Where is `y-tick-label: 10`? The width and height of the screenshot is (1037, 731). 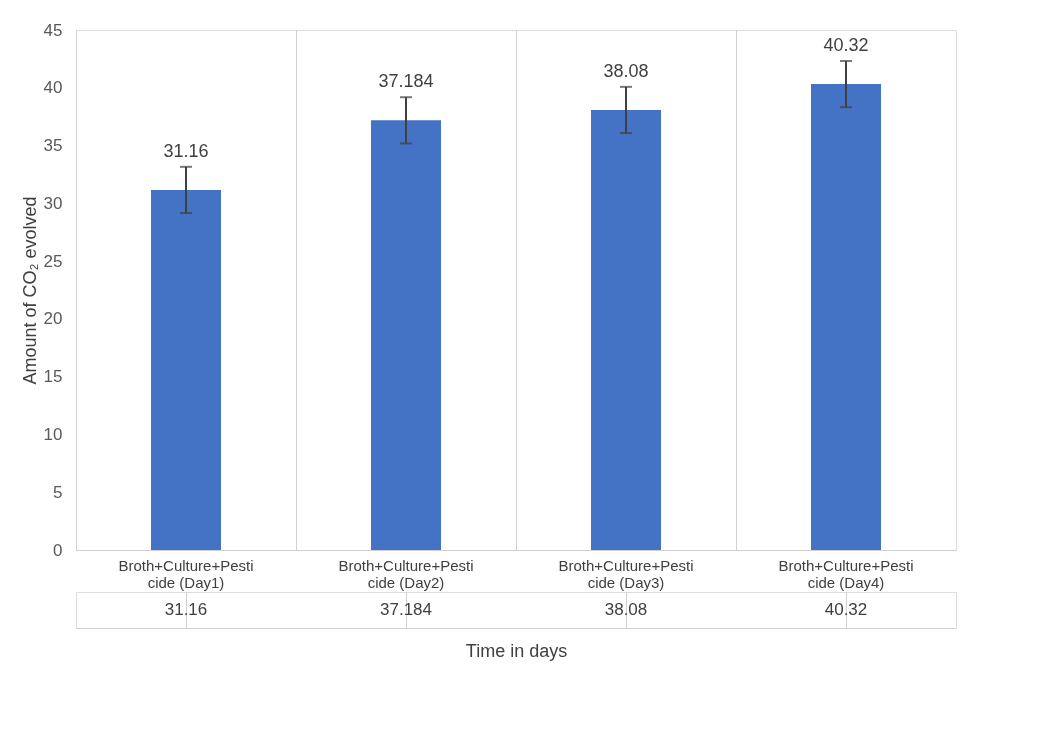
y-tick-label: 10 is located at coordinates (53, 434).